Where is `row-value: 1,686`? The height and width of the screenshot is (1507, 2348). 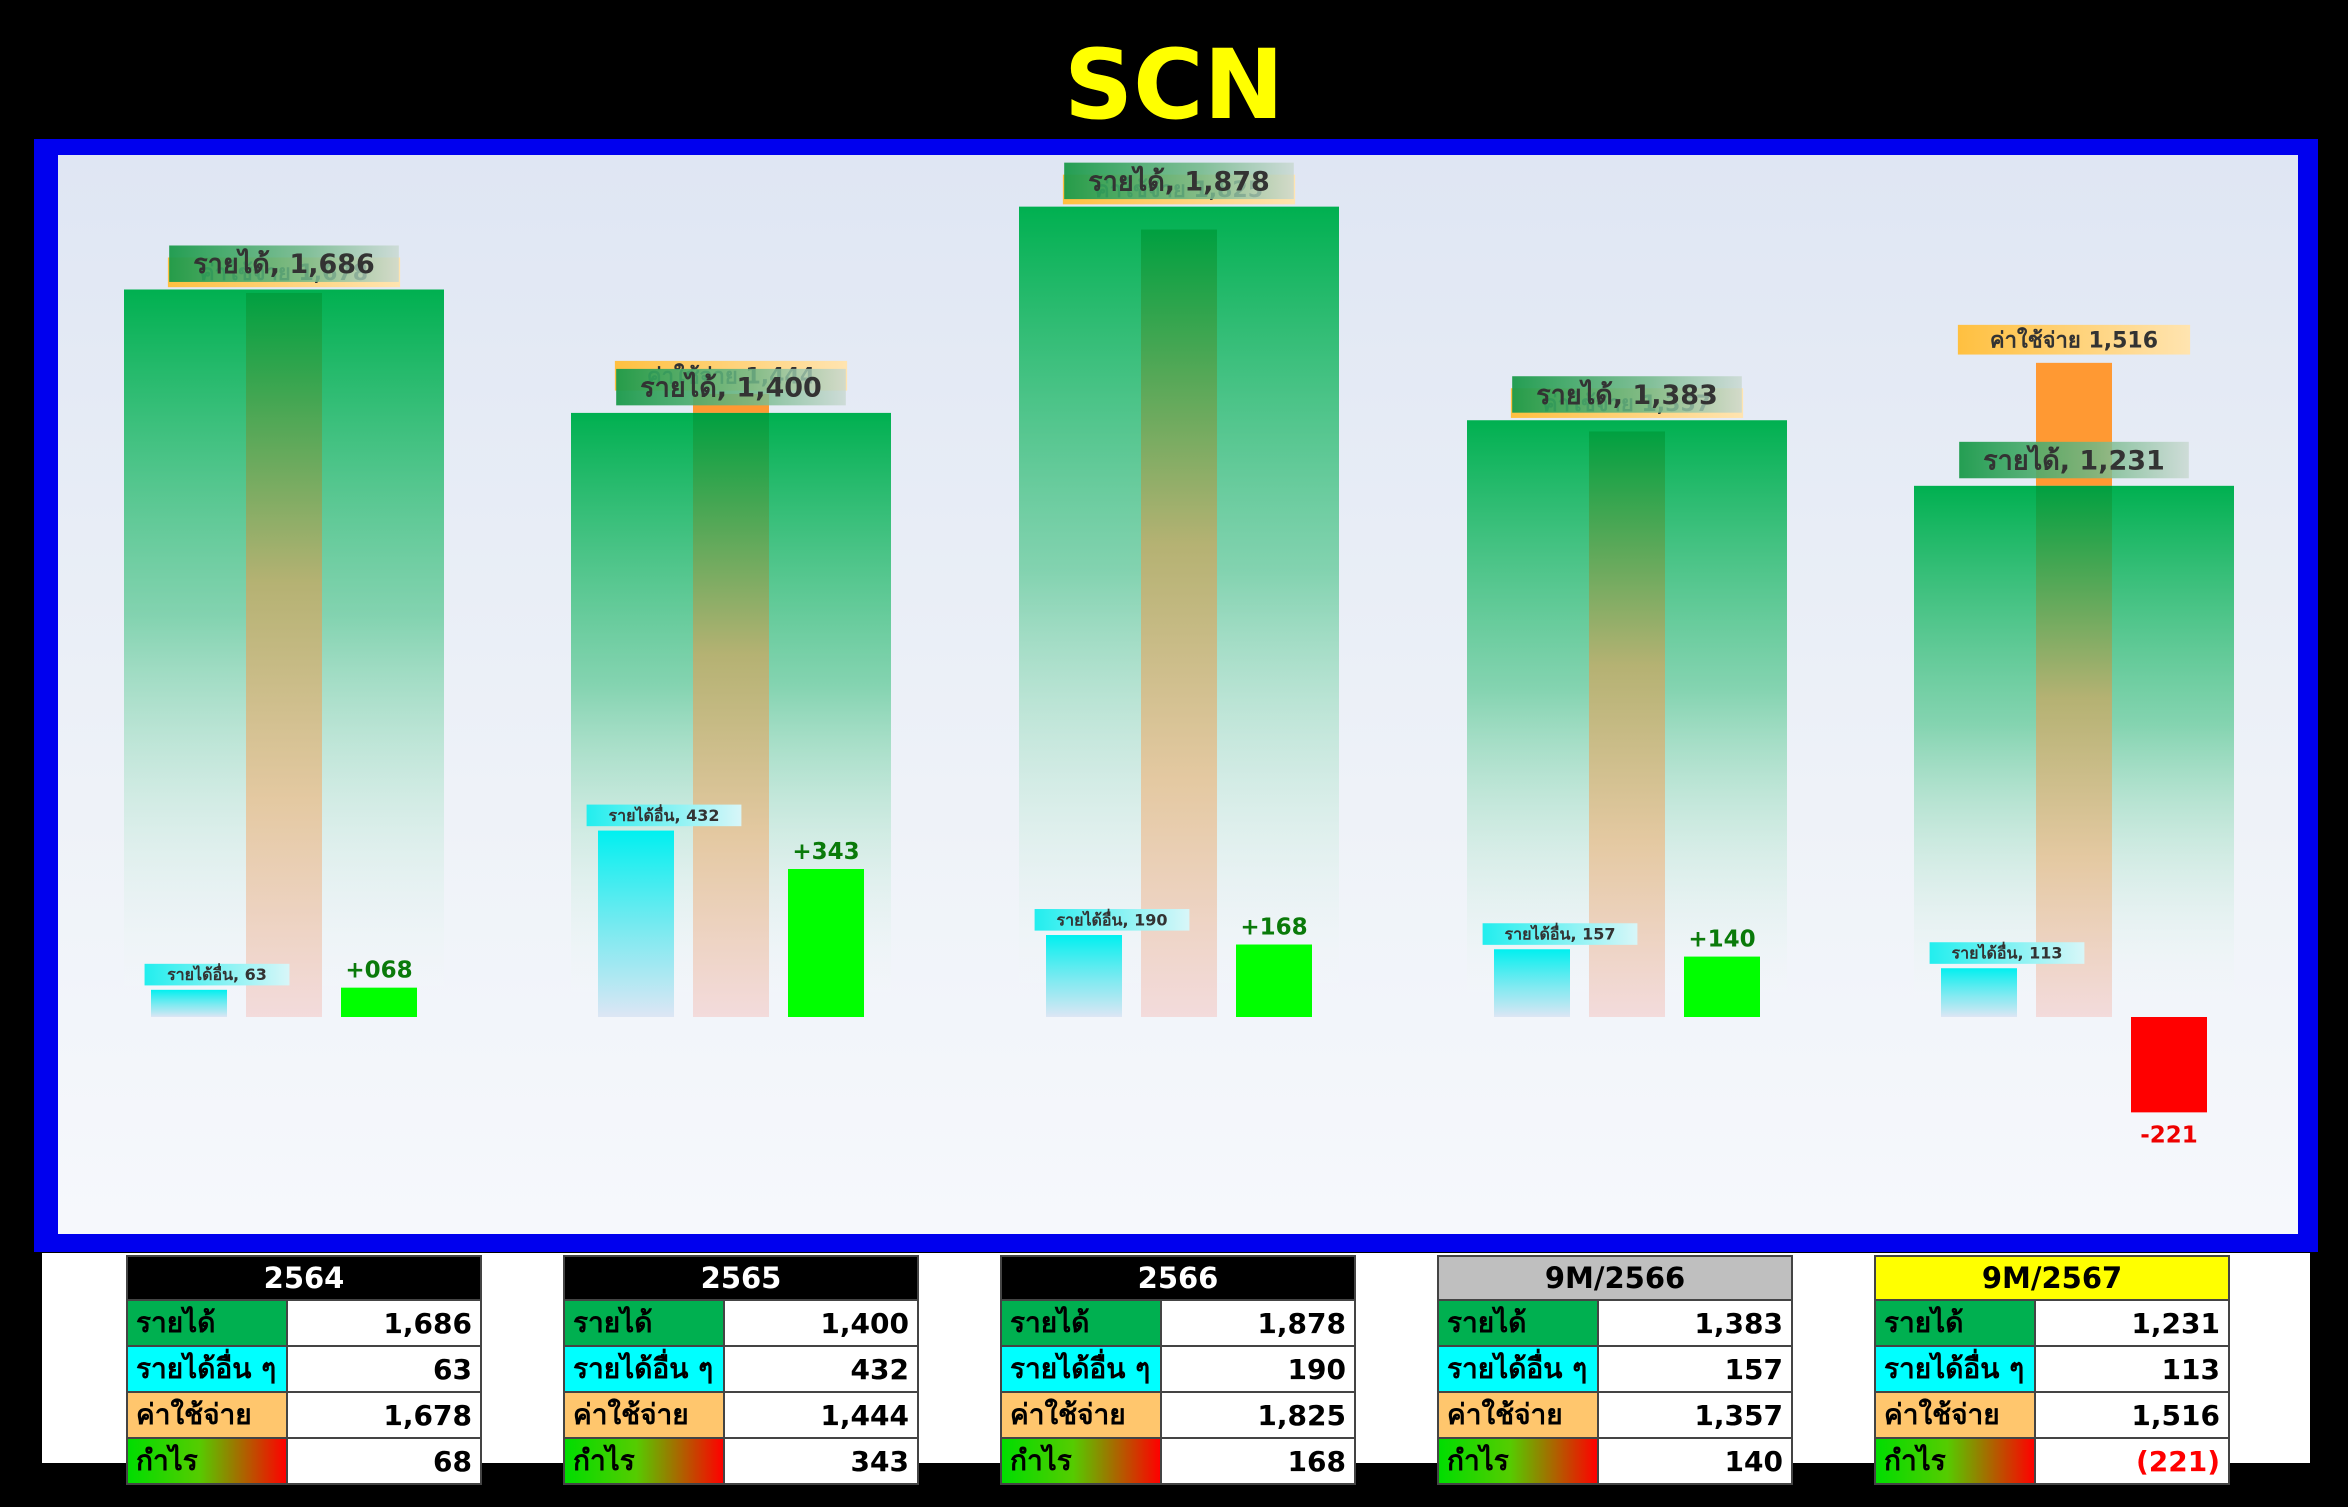
row-value: 1,686 is located at coordinates (384, 1323).